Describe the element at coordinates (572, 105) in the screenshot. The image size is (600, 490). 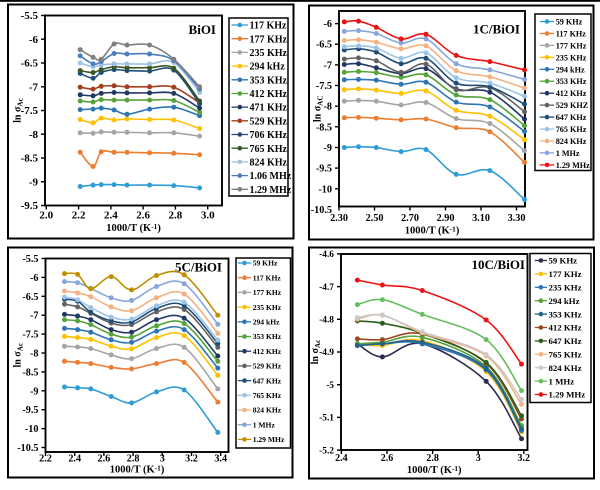
I see `svg-text: 529 KHZ` at that location.